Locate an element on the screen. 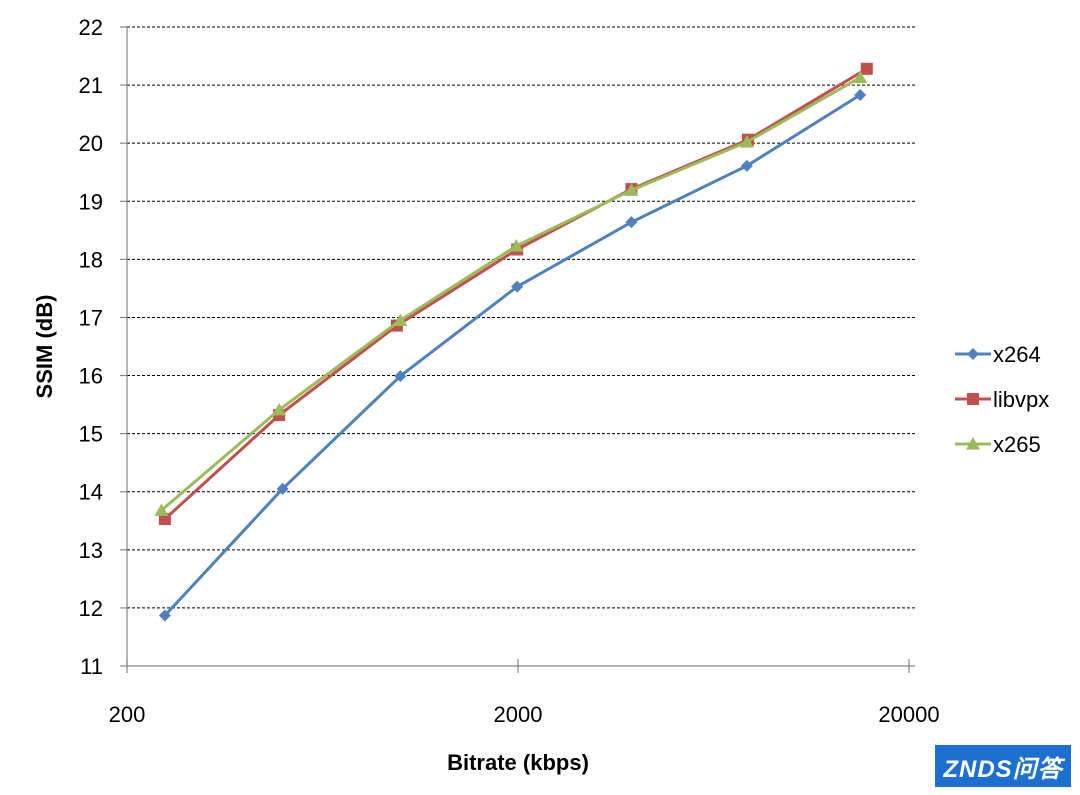  x-axis-title: Bitrate (kbps) is located at coordinates (518, 762).